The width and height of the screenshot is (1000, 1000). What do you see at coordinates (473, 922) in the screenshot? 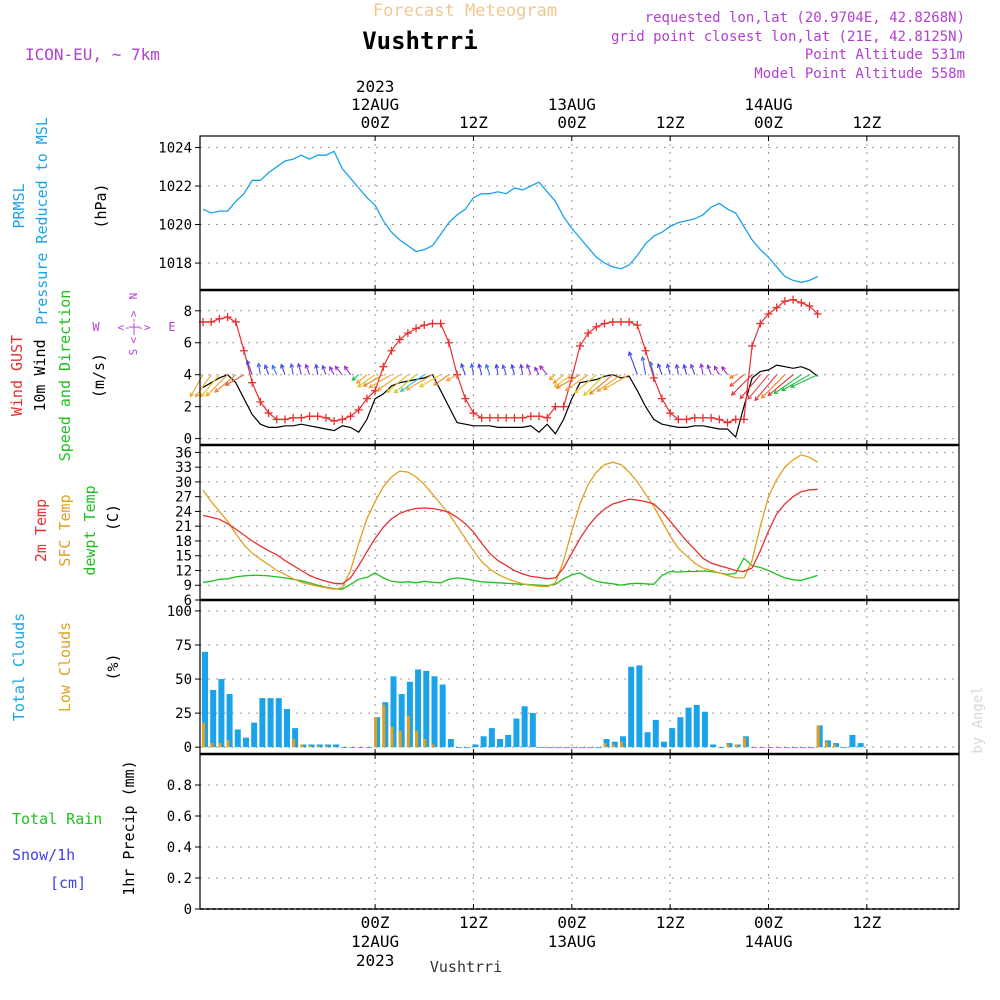
I see `bottom-tick-label: 12Z` at bounding box center [473, 922].